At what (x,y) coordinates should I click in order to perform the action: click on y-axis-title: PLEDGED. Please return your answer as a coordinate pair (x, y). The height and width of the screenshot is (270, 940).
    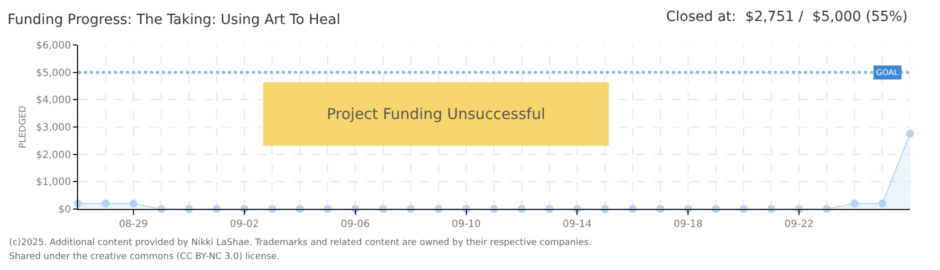
    Looking at the image, I should click on (23, 127).